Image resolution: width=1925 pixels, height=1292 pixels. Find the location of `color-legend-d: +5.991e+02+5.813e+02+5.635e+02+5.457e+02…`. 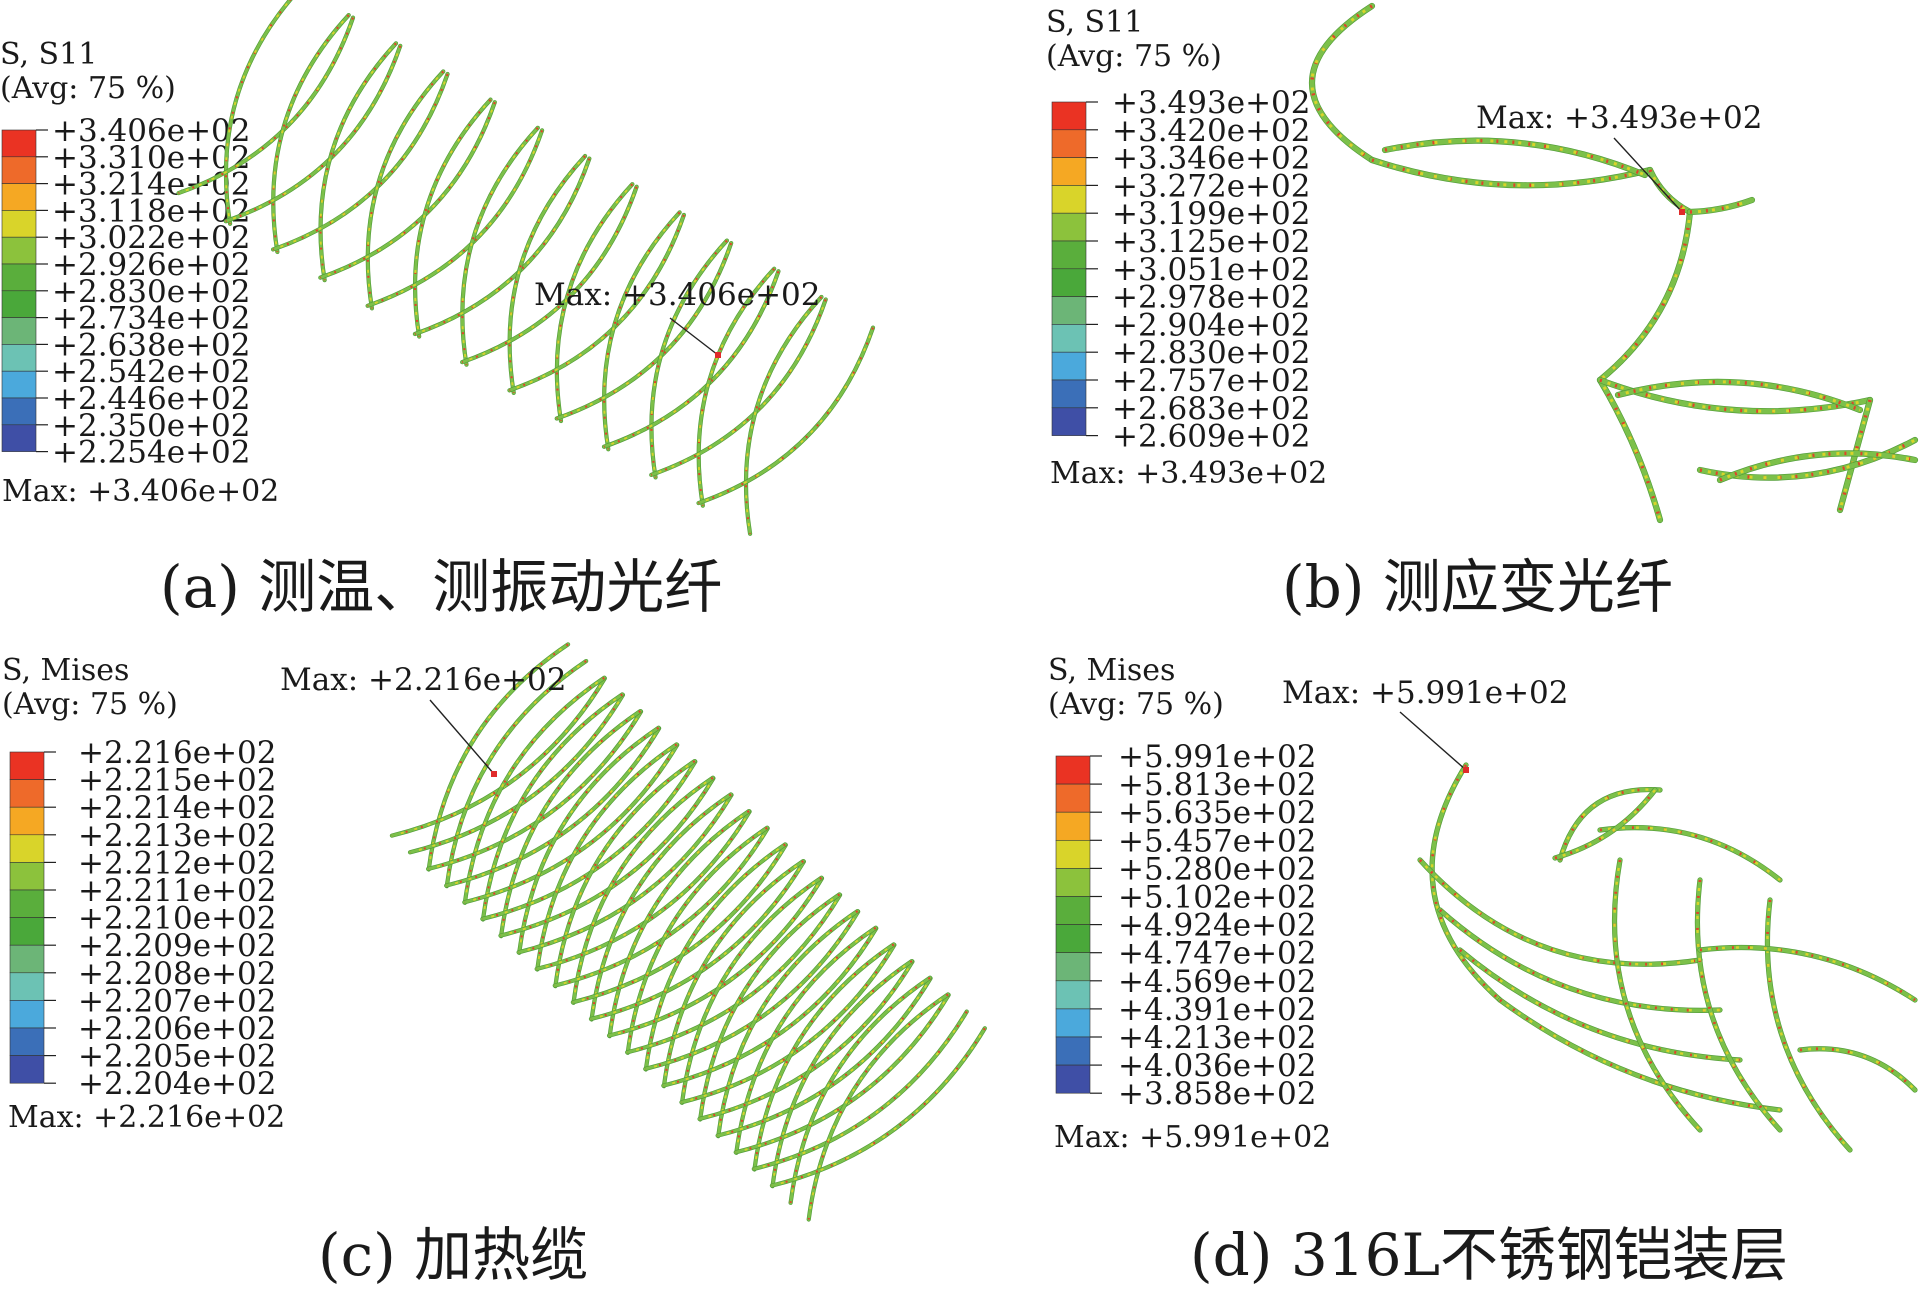

color-legend-d: +5.991e+02+5.813e+02+5.635e+02+5.457e+02… is located at coordinates (1186, 925).